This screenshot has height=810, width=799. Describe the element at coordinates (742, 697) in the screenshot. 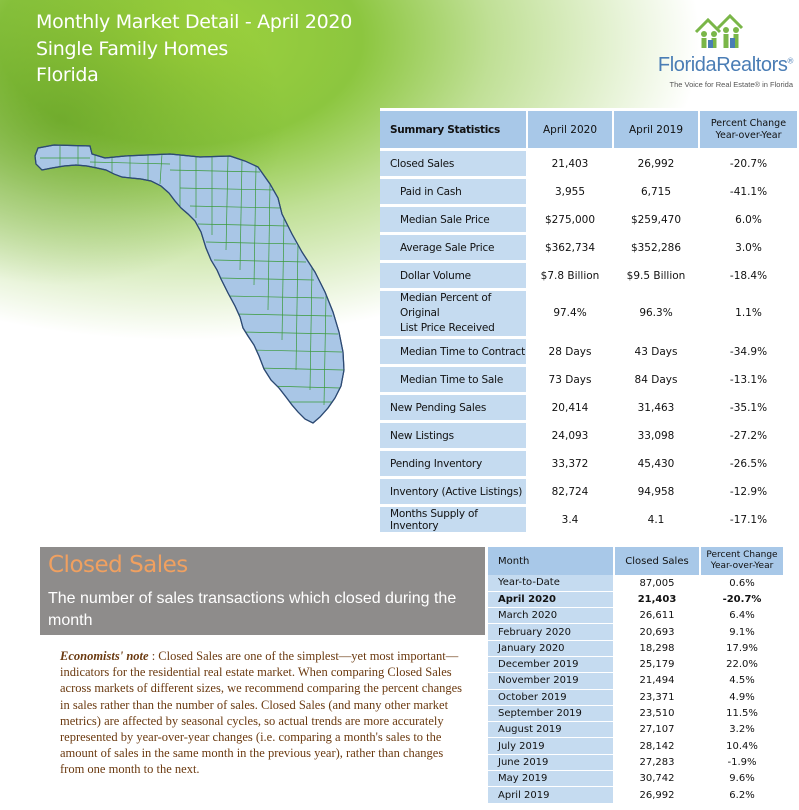

I see `monthly-pct-change: 4.9%` at that location.